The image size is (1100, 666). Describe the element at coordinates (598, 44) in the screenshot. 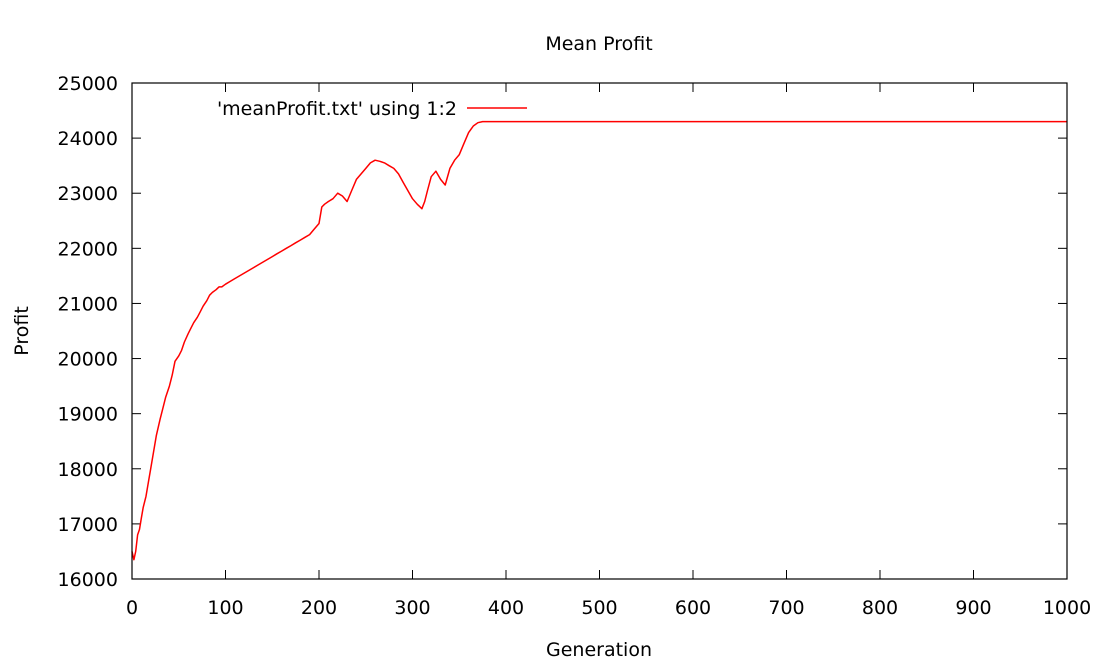

I see `chart-title: Mean Profit` at that location.